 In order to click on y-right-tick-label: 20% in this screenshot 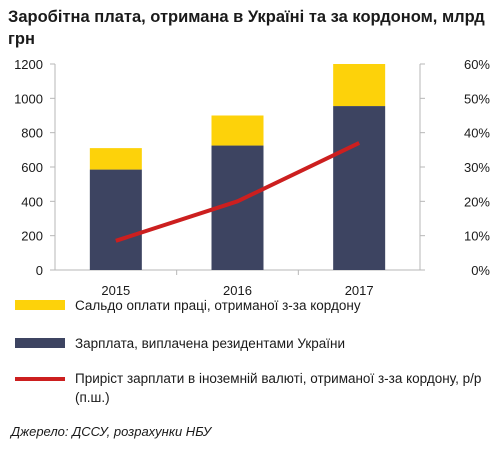, I will do `click(477, 201)`.